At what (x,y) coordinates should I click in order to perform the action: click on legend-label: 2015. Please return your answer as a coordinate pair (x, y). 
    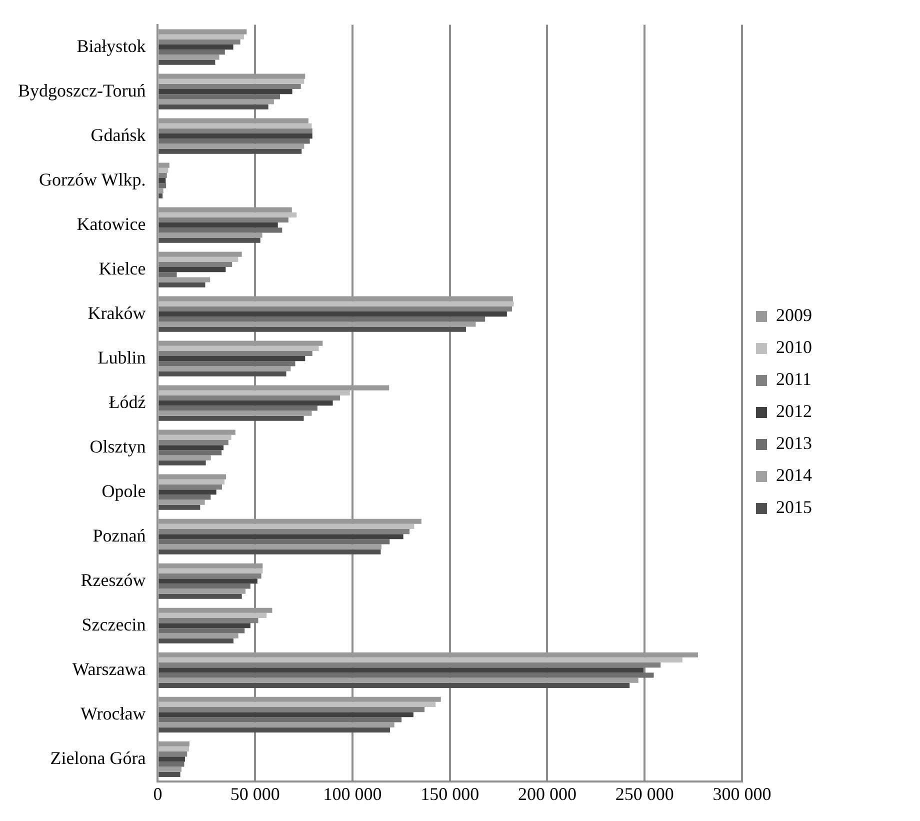
    Looking at the image, I should click on (794, 507).